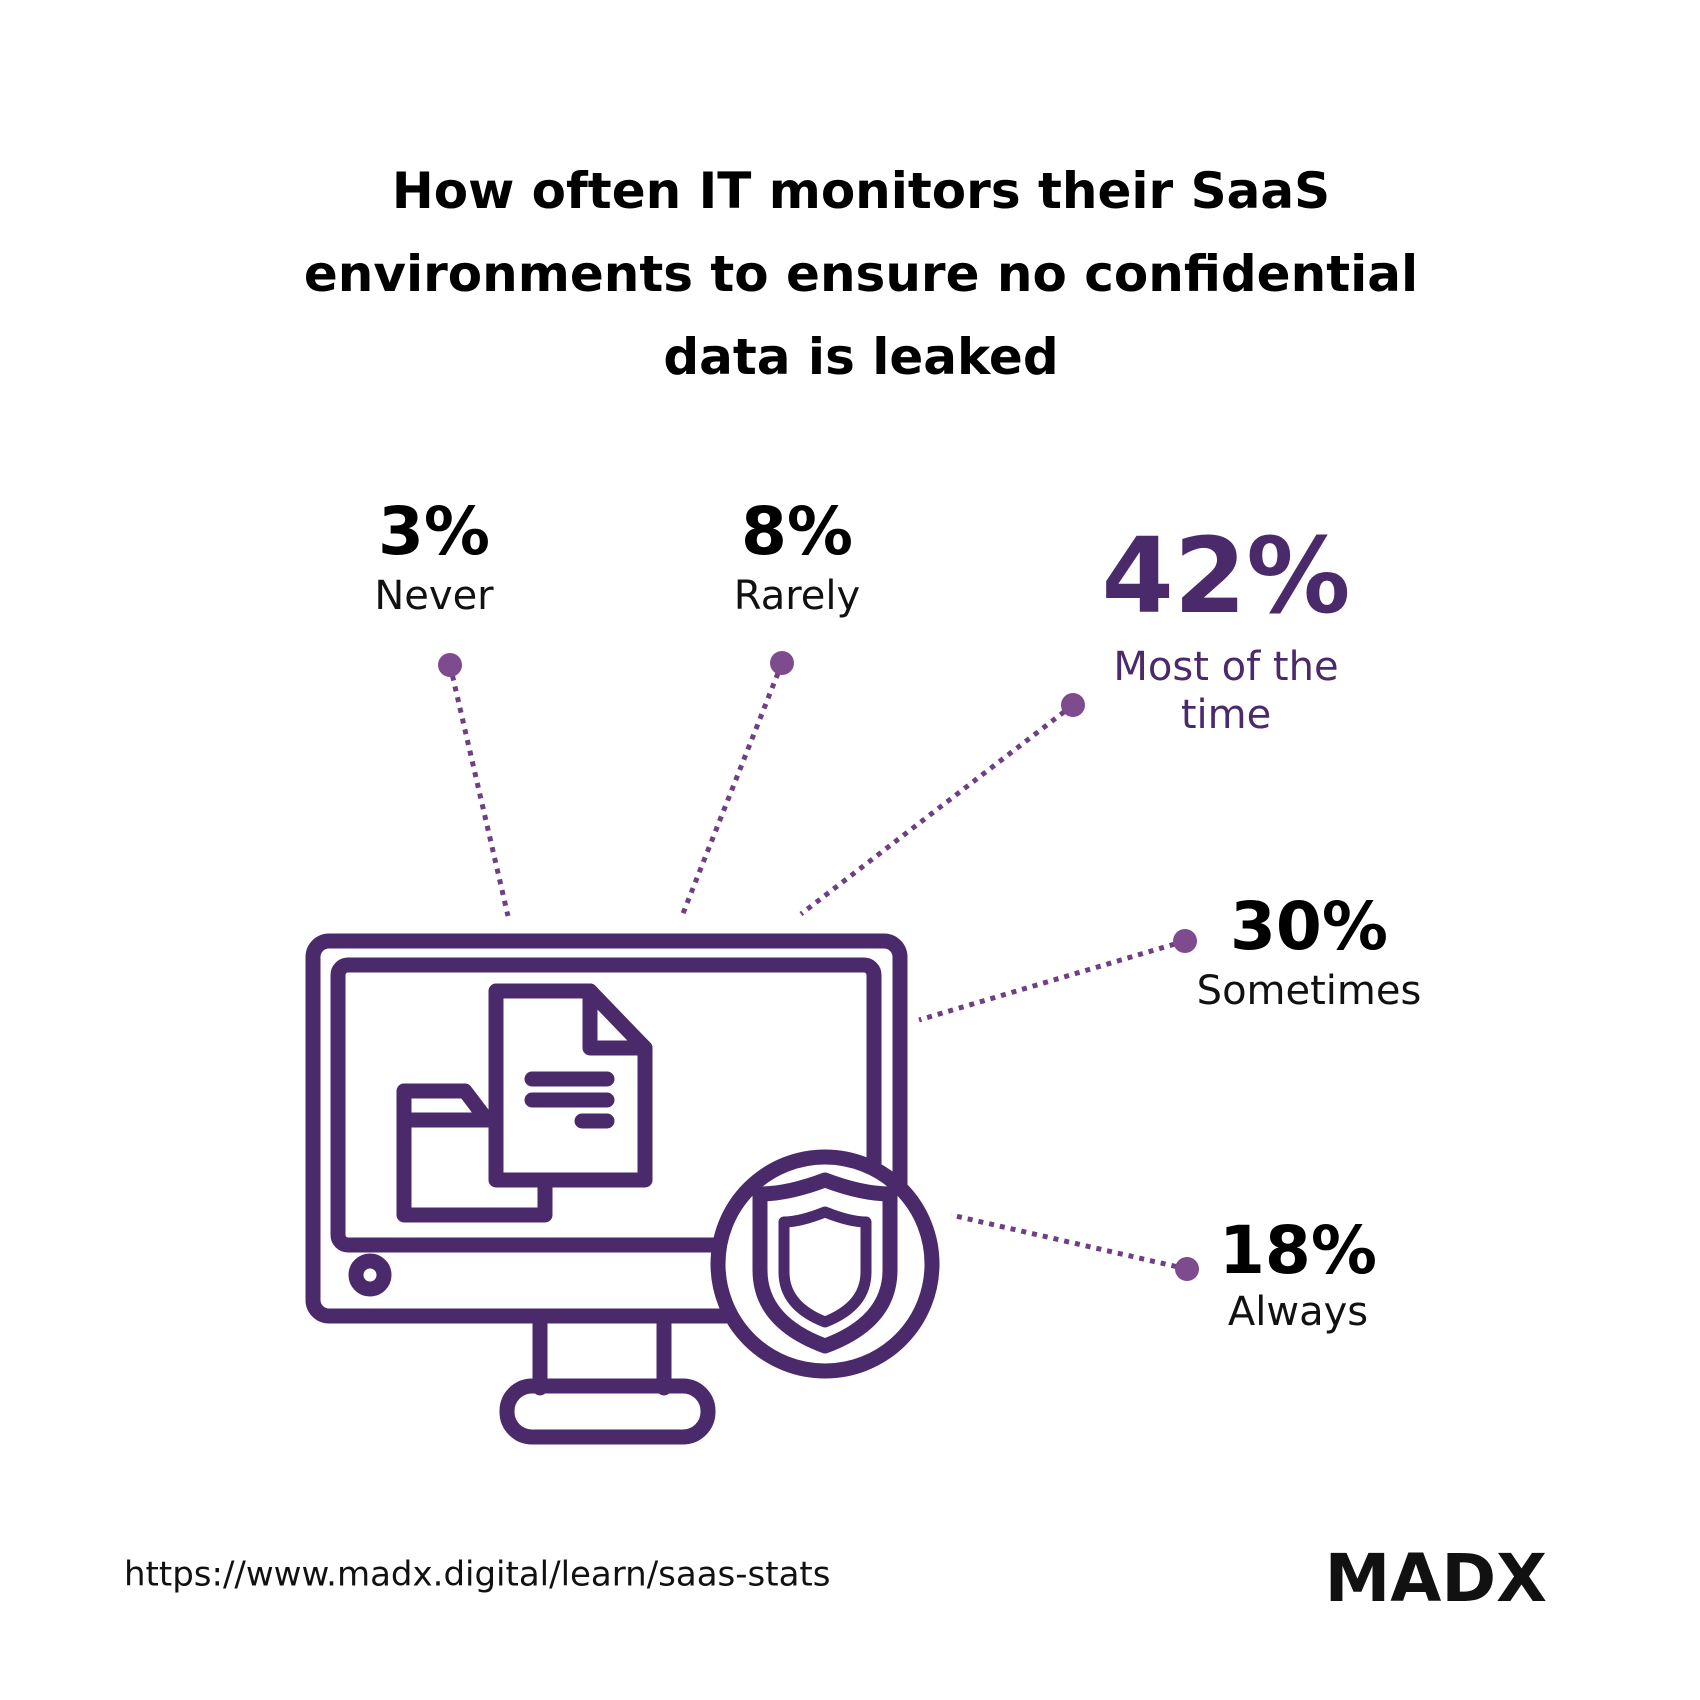  What do you see at coordinates (797, 596) in the screenshot?
I see `stat-label: Rarely` at bounding box center [797, 596].